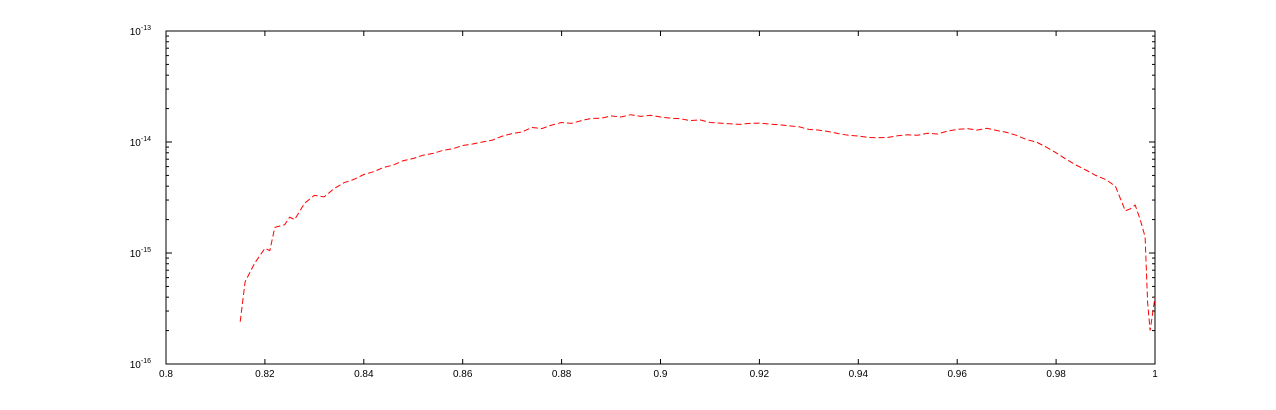 This screenshot has width=1276, height=410. Describe the element at coordinates (146, 361) in the screenshot. I see `y-tick-label-exponent: -16` at that location.